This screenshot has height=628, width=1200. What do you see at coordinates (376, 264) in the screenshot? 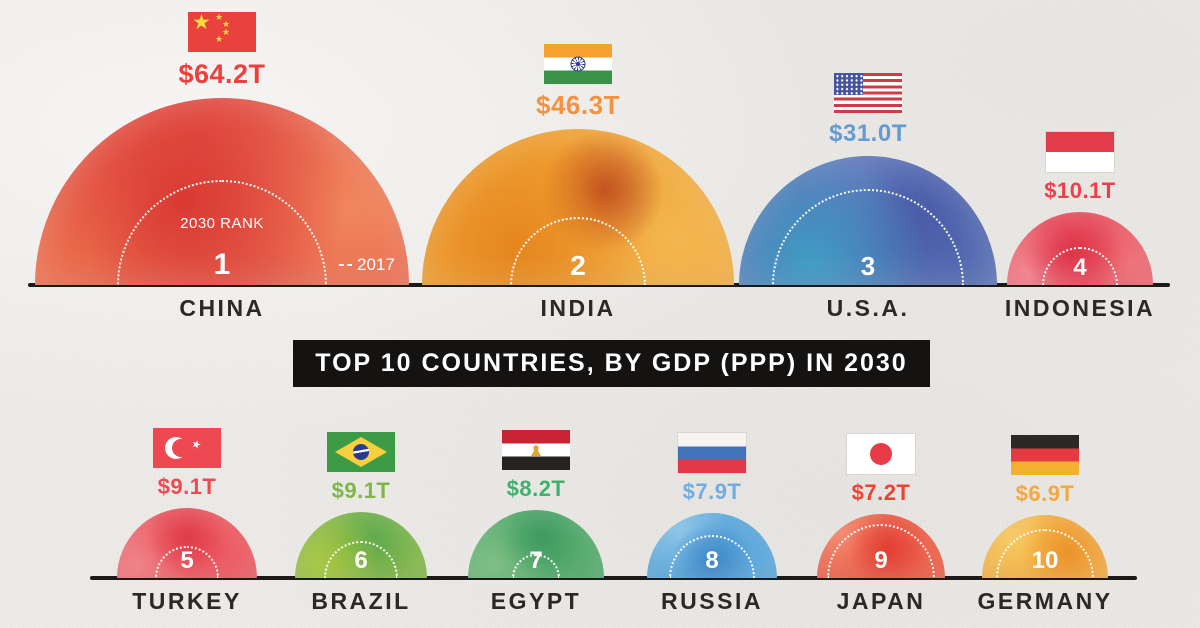
I see `year-2017-text: 2017` at bounding box center [376, 264].